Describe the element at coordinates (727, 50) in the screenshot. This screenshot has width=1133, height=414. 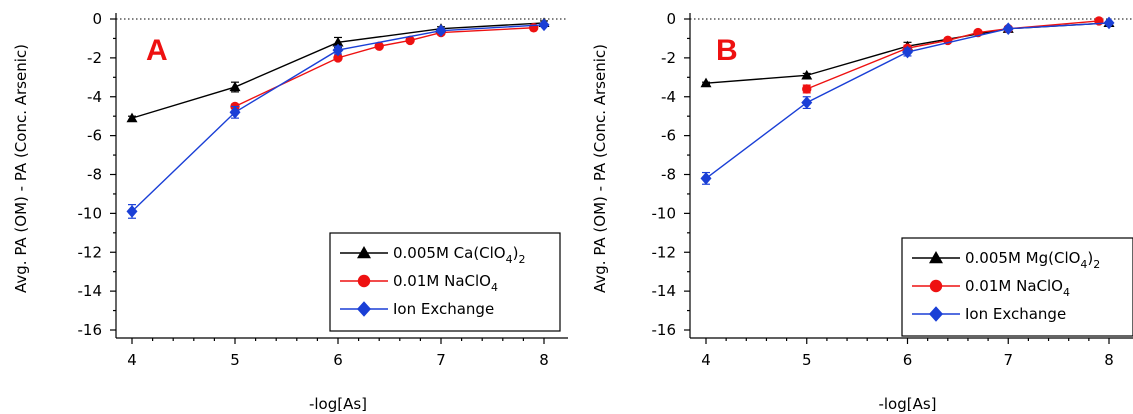
I see `panel-letter: B` at that location.